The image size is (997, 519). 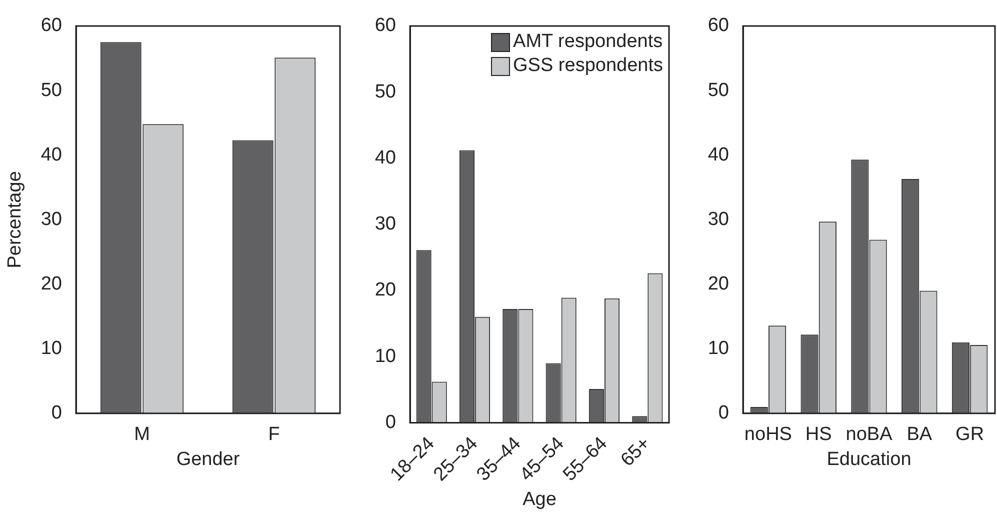 What do you see at coordinates (869, 435) in the screenshot?
I see `x-tick-label: noBA` at bounding box center [869, 435].